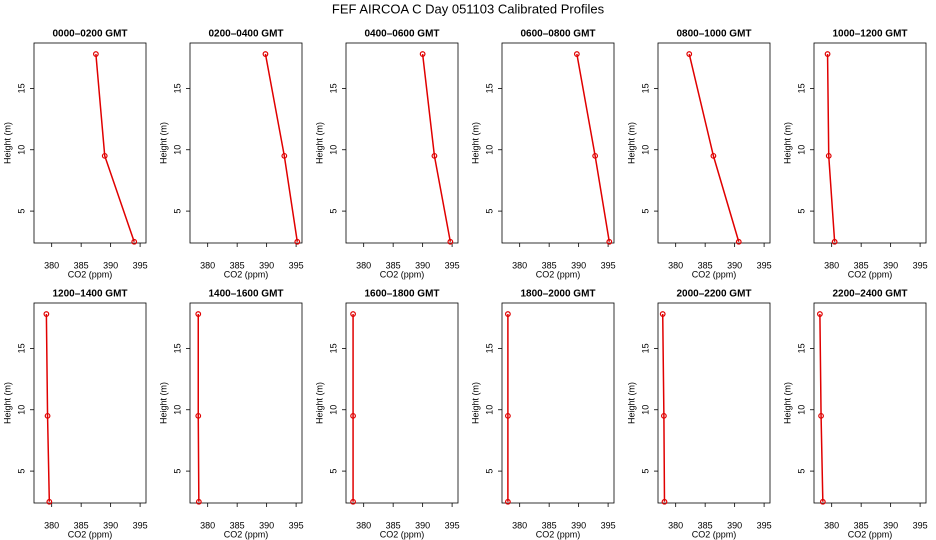  I want to click on panel-title: 1800–2000 GMT, so click(557, 294).